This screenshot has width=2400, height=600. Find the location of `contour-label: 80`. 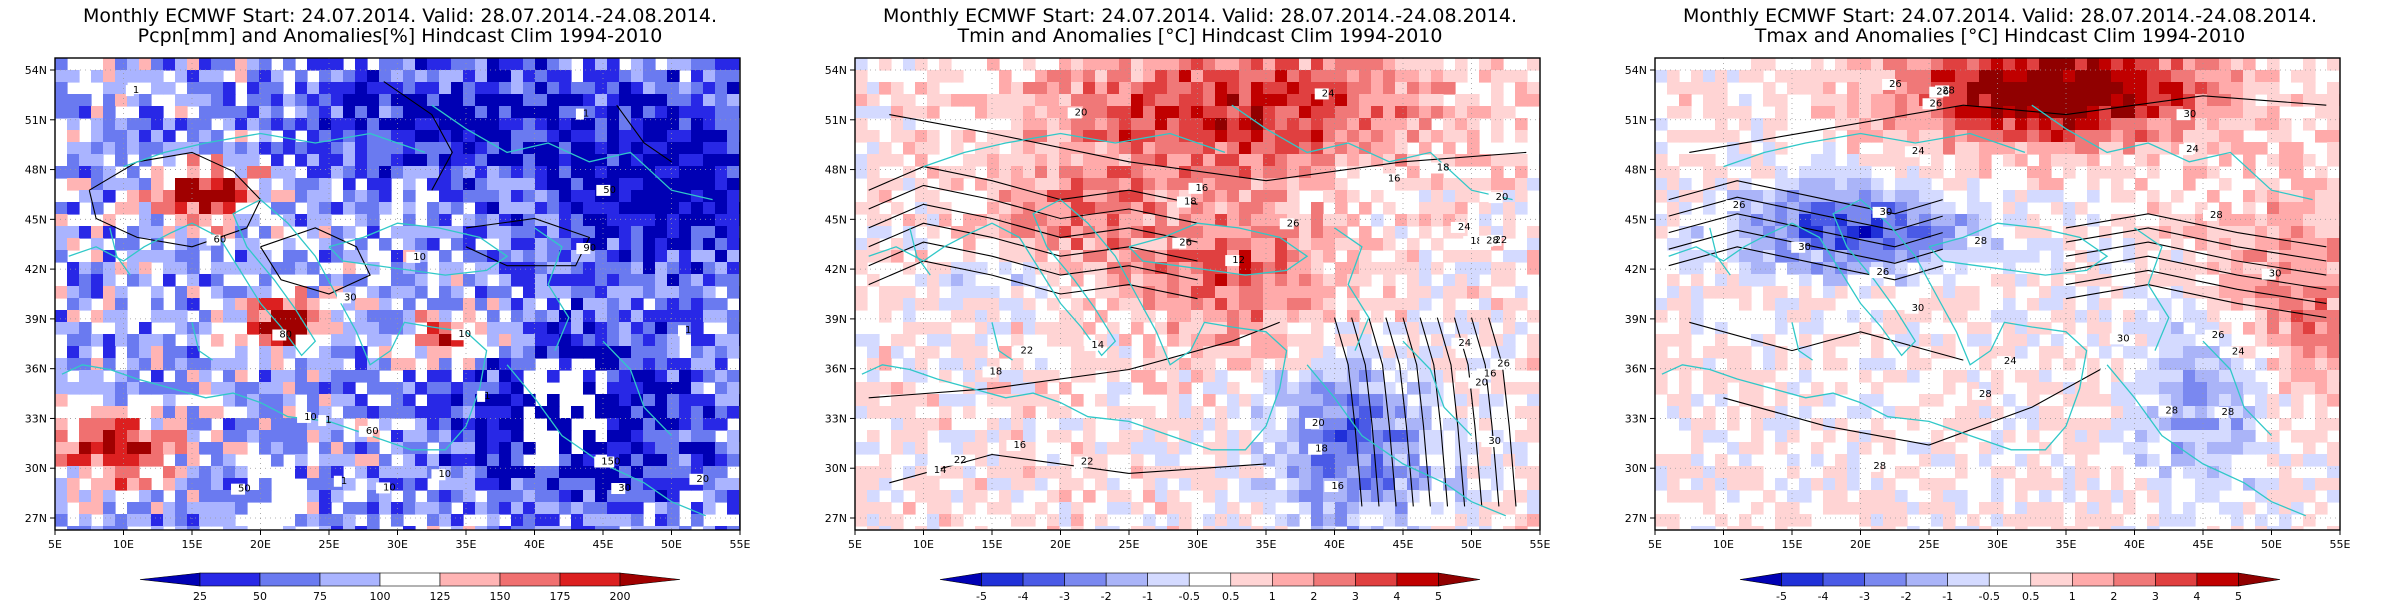

contour-label: 80 is located at coordinates (285, 335).